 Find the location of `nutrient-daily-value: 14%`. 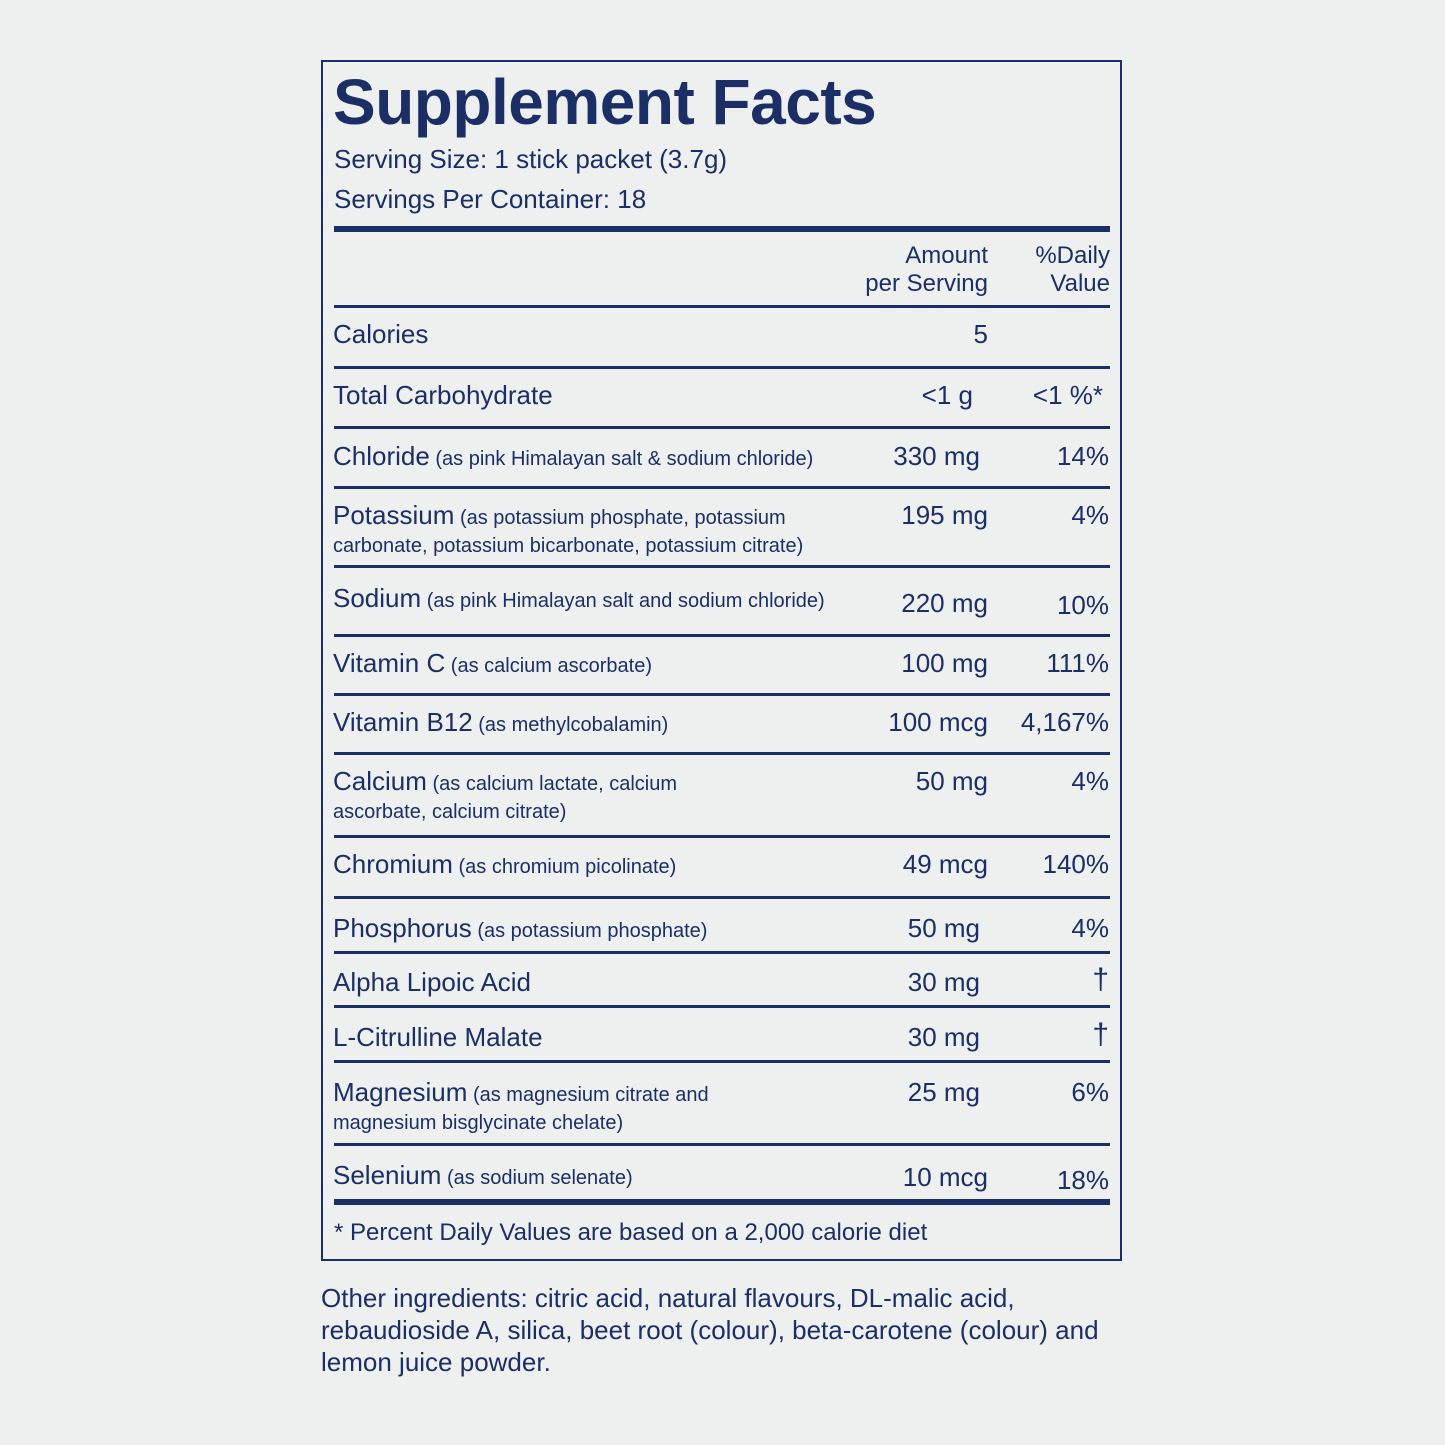

nutrient-daily-value: 14% is located at coordinates (1082, 456).